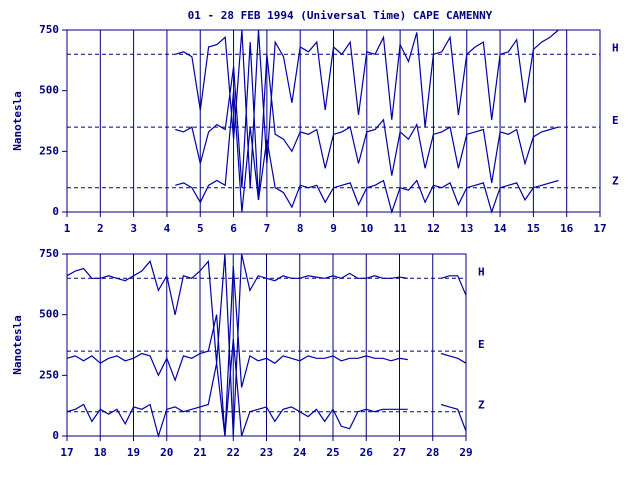  Describe the element at coordinates (465, 452) in the screenshot. I see `x-tick-label: 29` at that location.